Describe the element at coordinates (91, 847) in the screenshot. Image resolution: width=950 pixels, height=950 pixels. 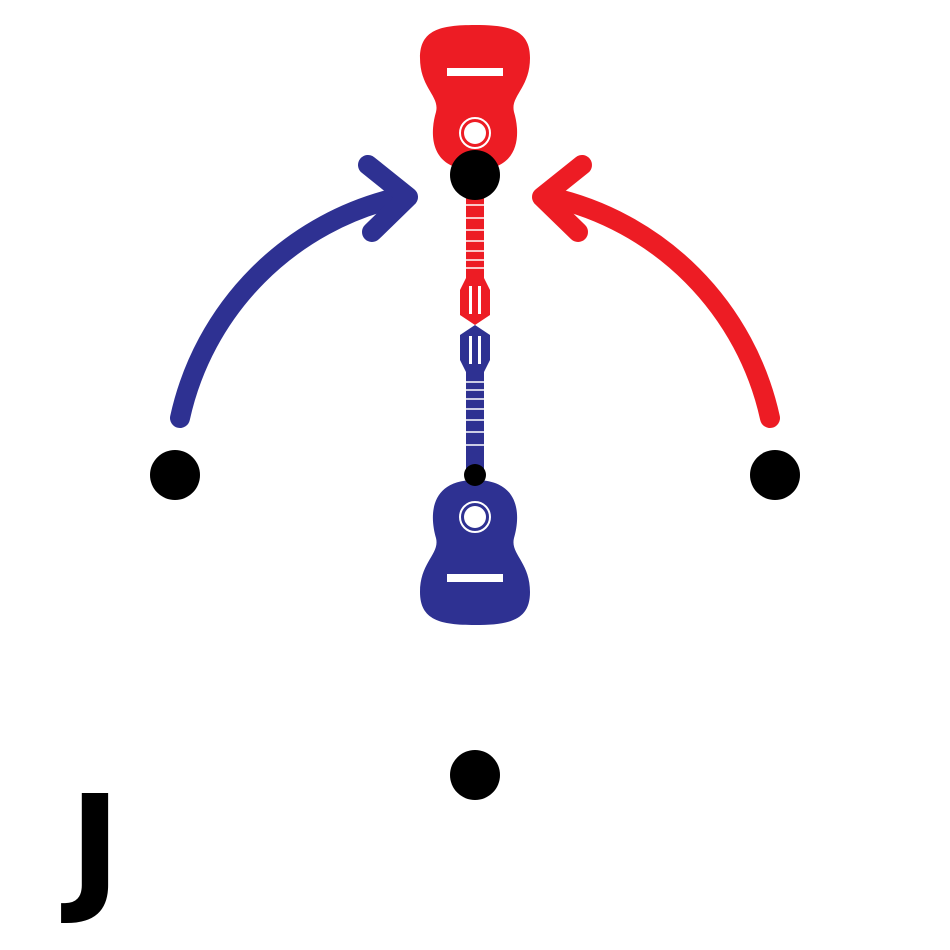
I see `label: J` at that location.